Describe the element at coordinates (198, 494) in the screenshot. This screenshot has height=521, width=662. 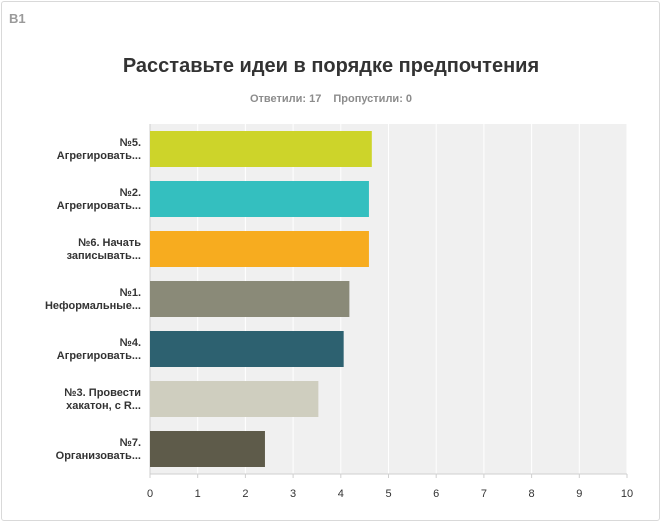
I see `x-tick-label: 1` at that location.